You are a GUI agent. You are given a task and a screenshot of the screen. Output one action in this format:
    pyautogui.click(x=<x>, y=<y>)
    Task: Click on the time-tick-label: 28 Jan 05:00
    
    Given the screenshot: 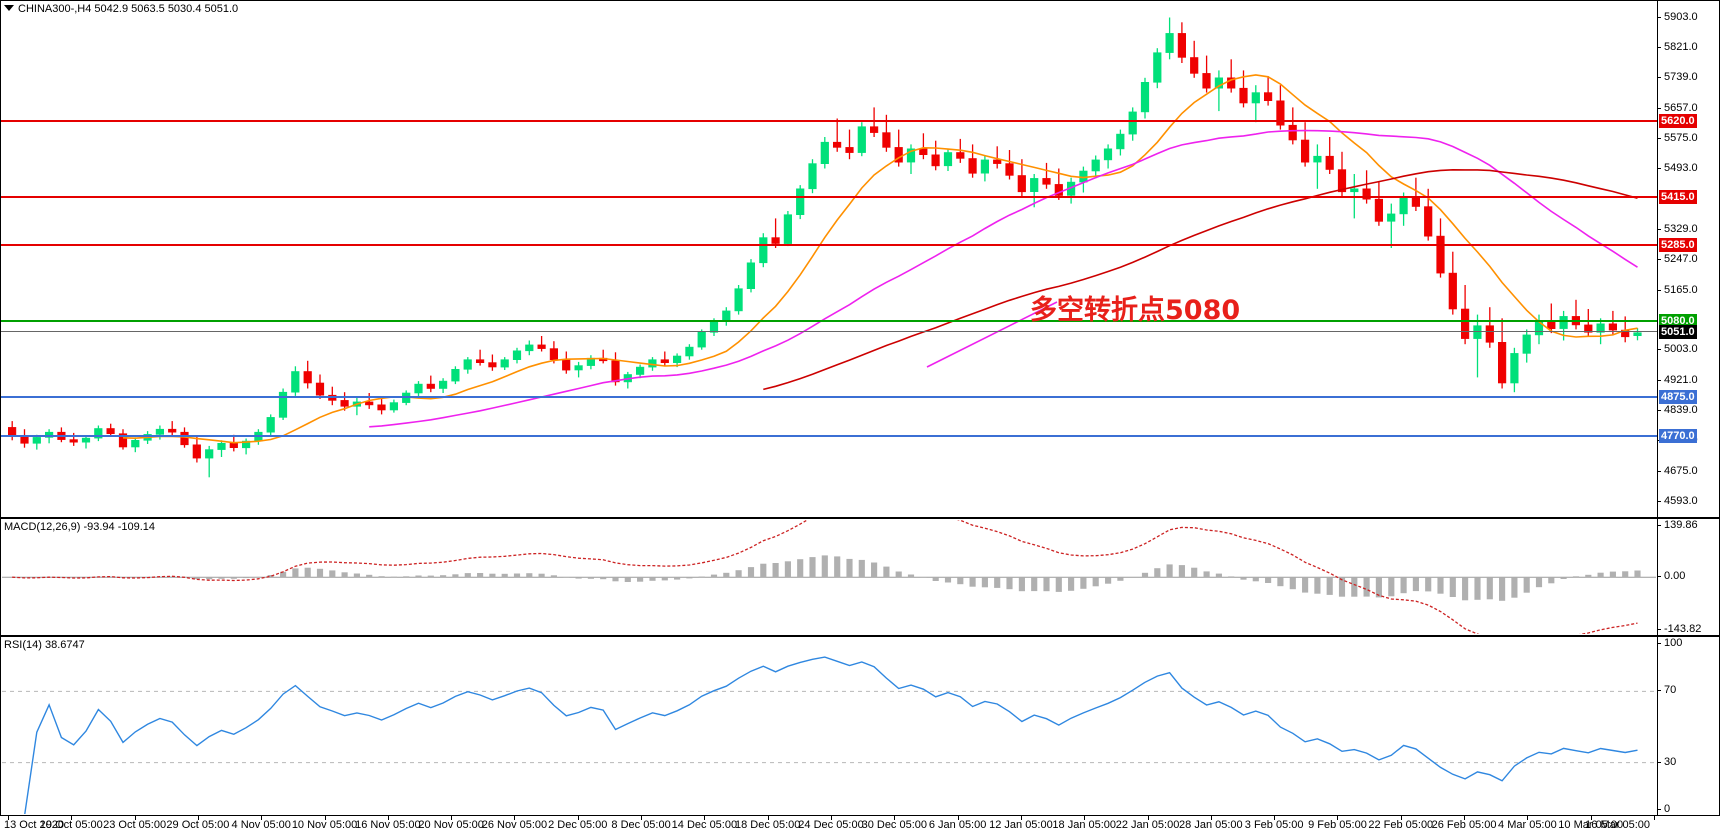 What is the action you would take?
    pyautogui.click(x=1211, y=825)
    